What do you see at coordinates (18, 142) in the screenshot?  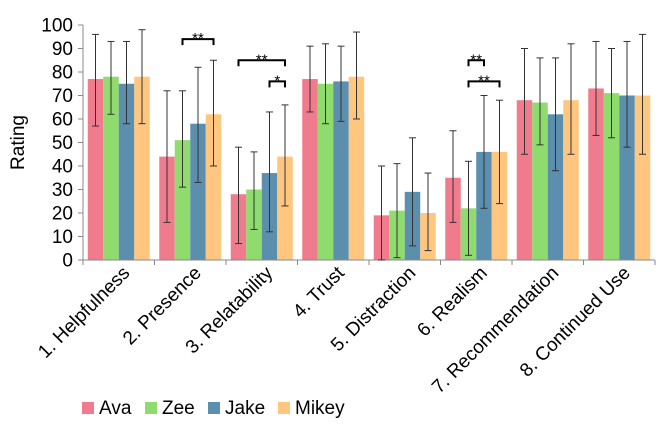 I see `y-axis-title: Rating` at bounding box center [18, 142].